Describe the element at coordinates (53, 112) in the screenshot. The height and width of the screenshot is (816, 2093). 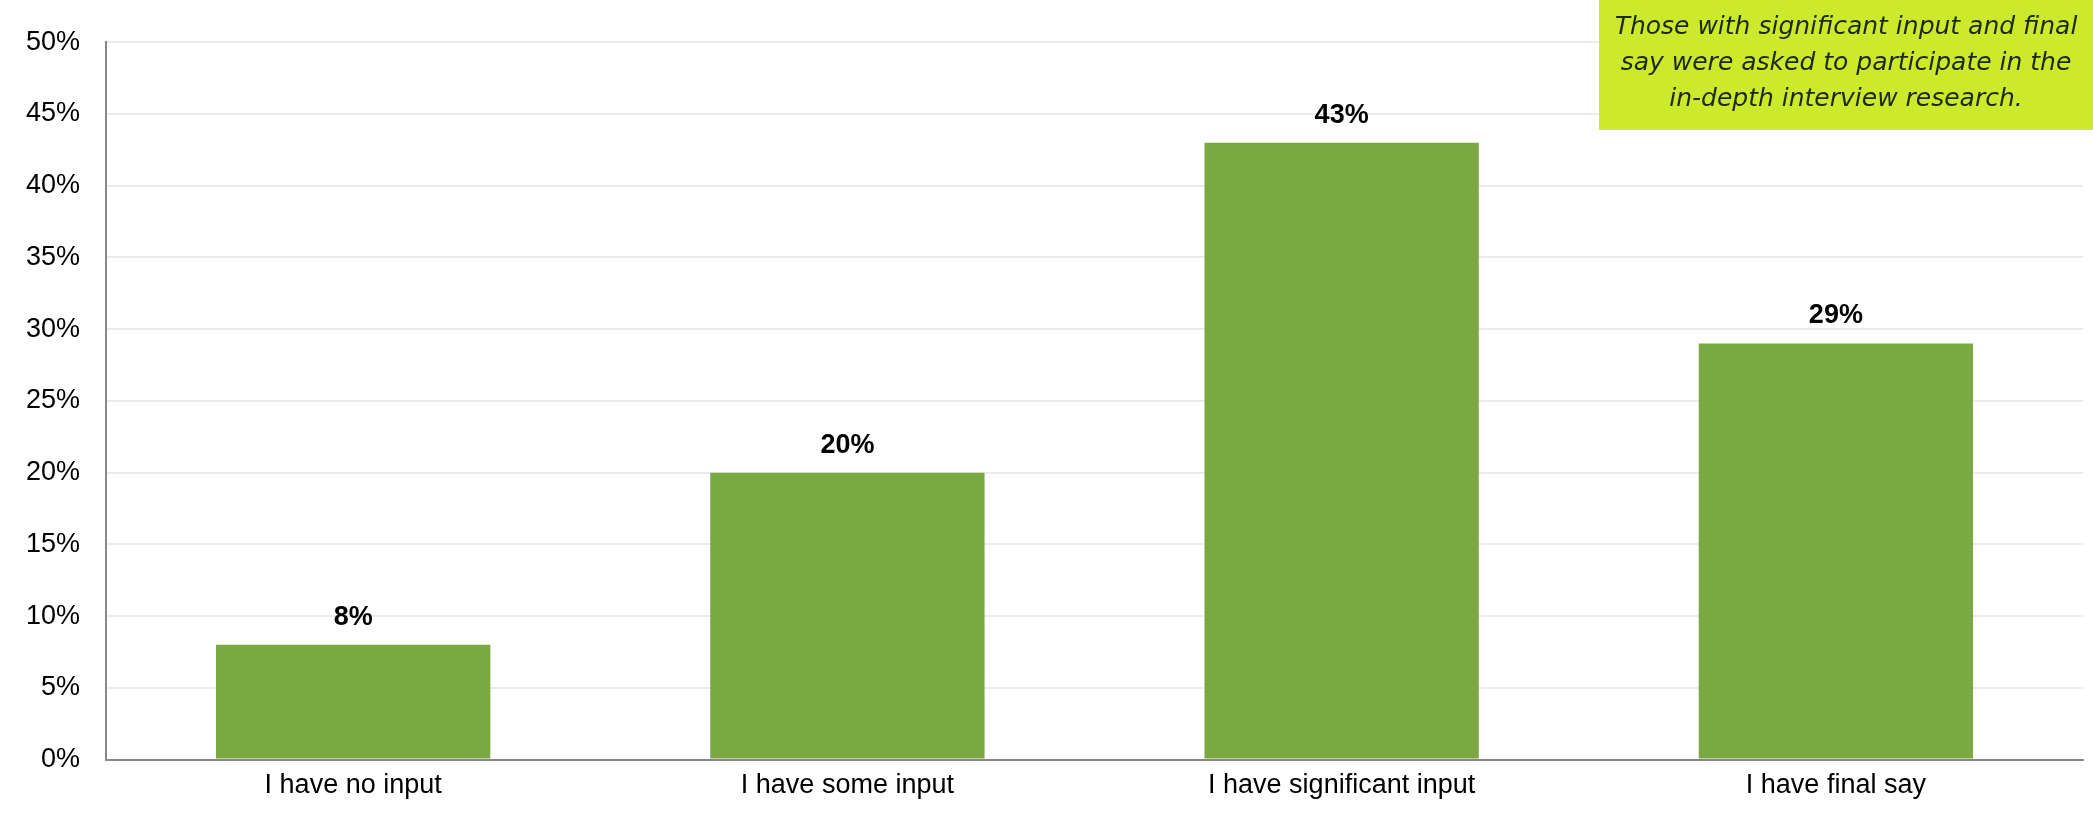
I see `y-tick-label: 45%` at that location.